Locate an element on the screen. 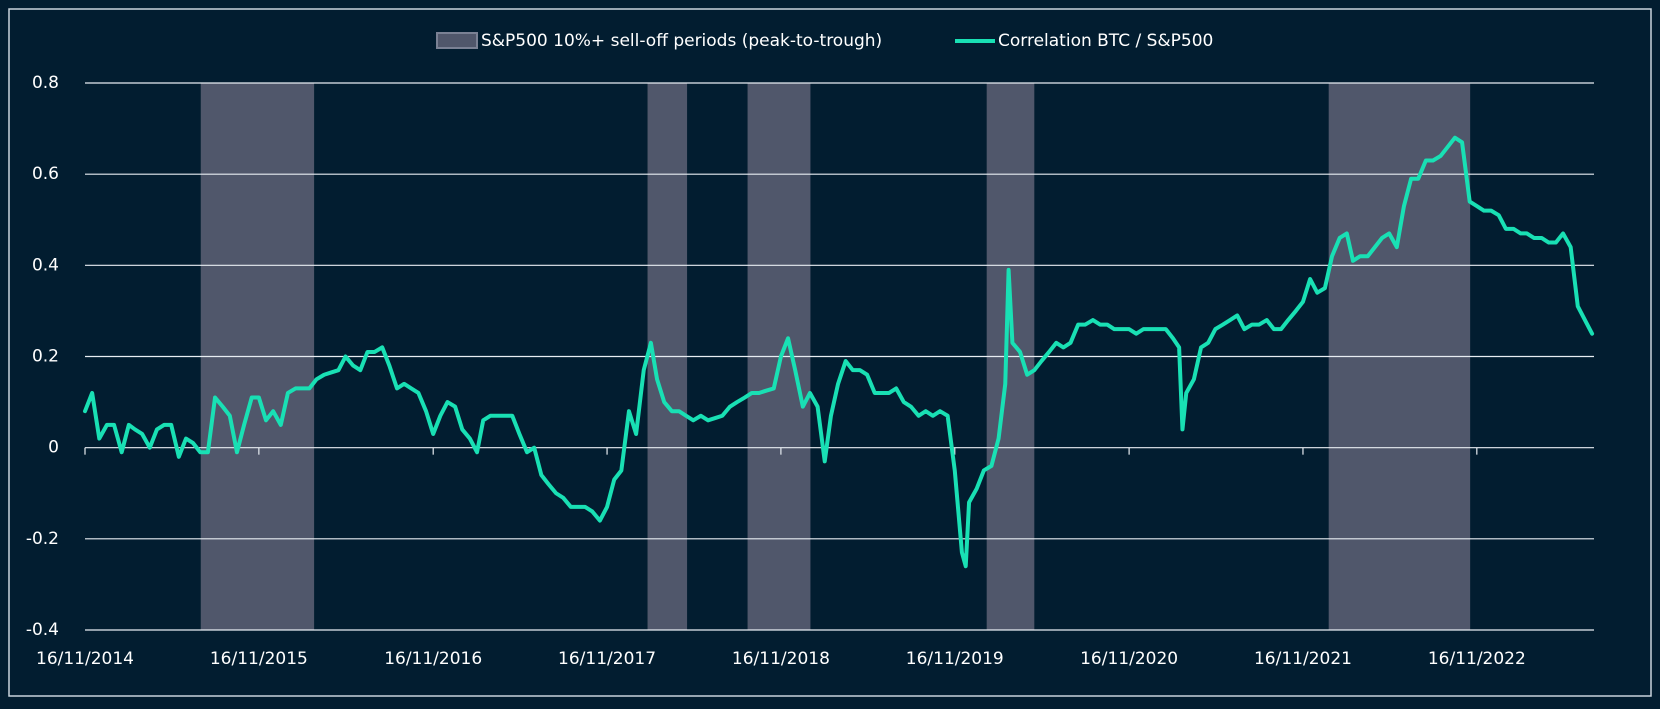 The height and width of the screenshot is (709, 1660). x-tick-label: 16/11/2017 is located at coordinates (607, 659).